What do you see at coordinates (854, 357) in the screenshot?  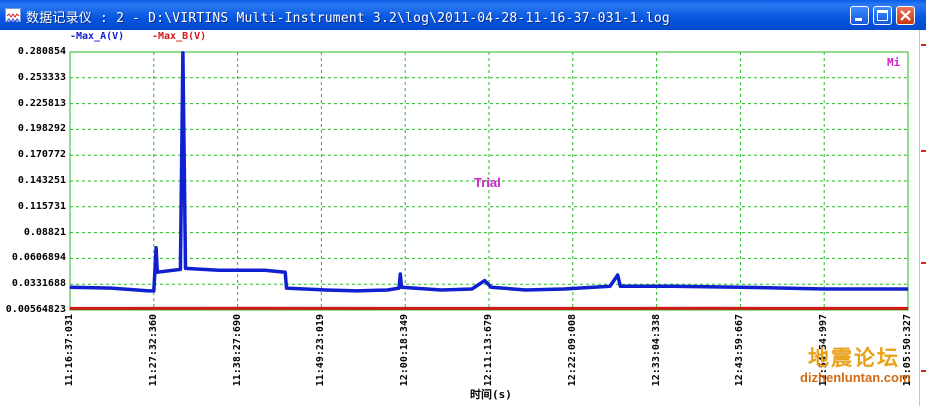 I see `watermark-logo: 地震论坛` at bounding box center [854, 357].